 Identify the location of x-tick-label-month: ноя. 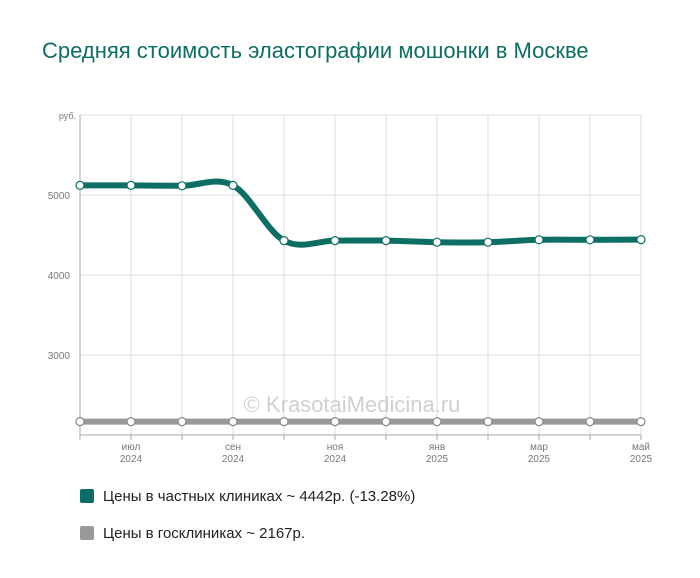
(335, 447).